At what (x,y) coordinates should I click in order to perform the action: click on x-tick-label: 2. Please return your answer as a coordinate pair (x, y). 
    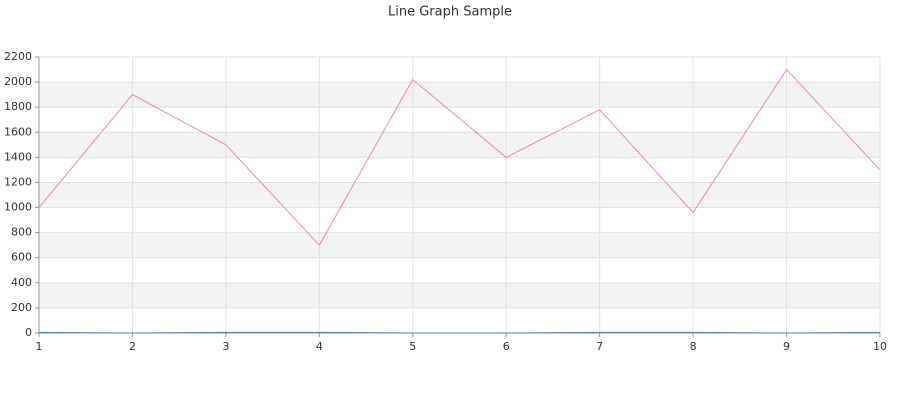
    Looking at the image, I should click on (132, 346).